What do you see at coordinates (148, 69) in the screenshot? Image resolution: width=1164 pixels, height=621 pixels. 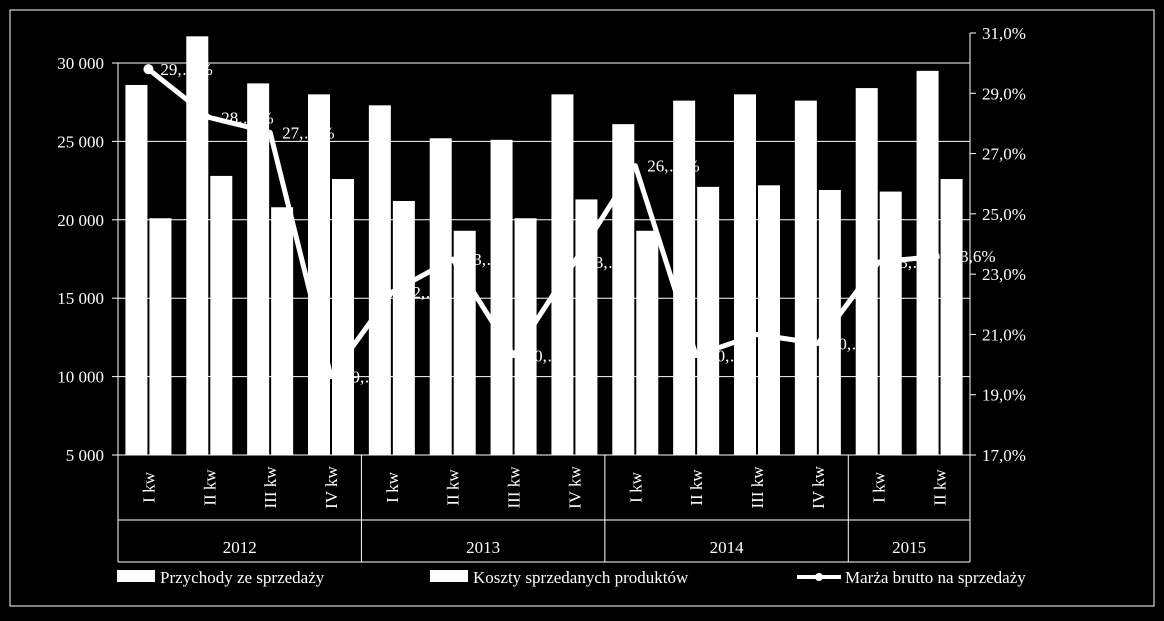 I see `line-point-marker` at bounding box center [148, 69].